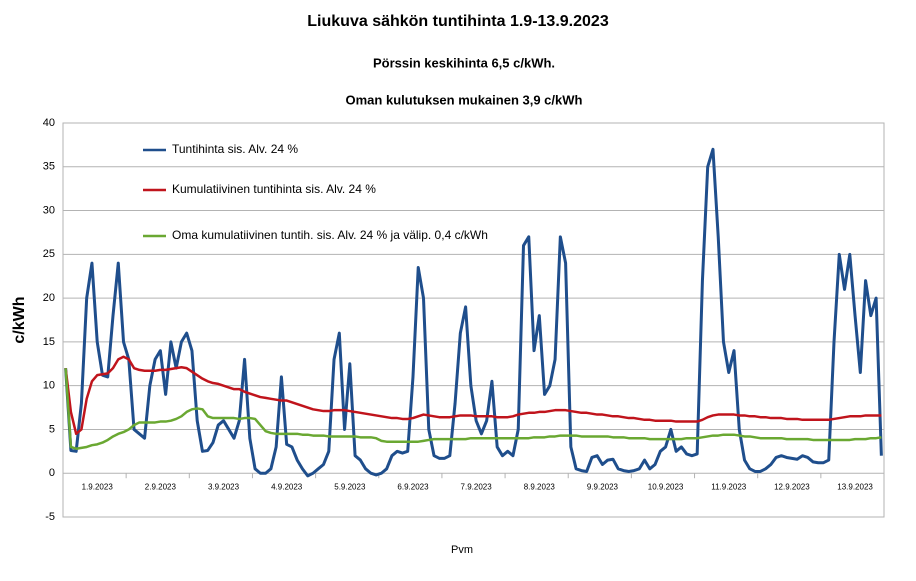 This screenshot has width=916, height=581. What do you see at coordinates (49, 298) in the screenshot?
I see `y-tick-label: 20` at bounding box center [49, 298].